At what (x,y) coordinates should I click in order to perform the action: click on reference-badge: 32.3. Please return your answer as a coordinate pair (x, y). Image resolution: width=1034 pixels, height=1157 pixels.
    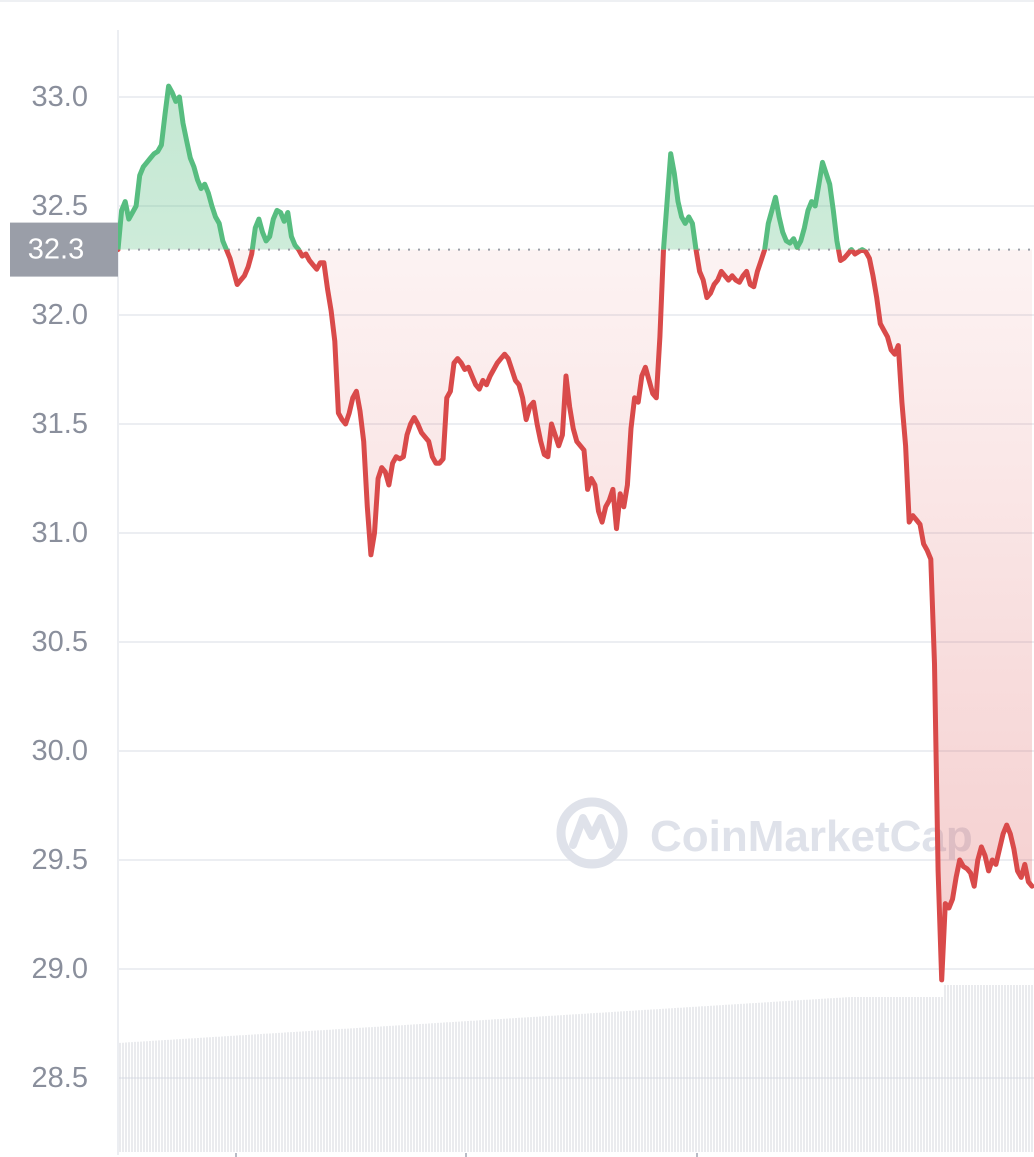
    Looking at the image, I should click on (64, 249).